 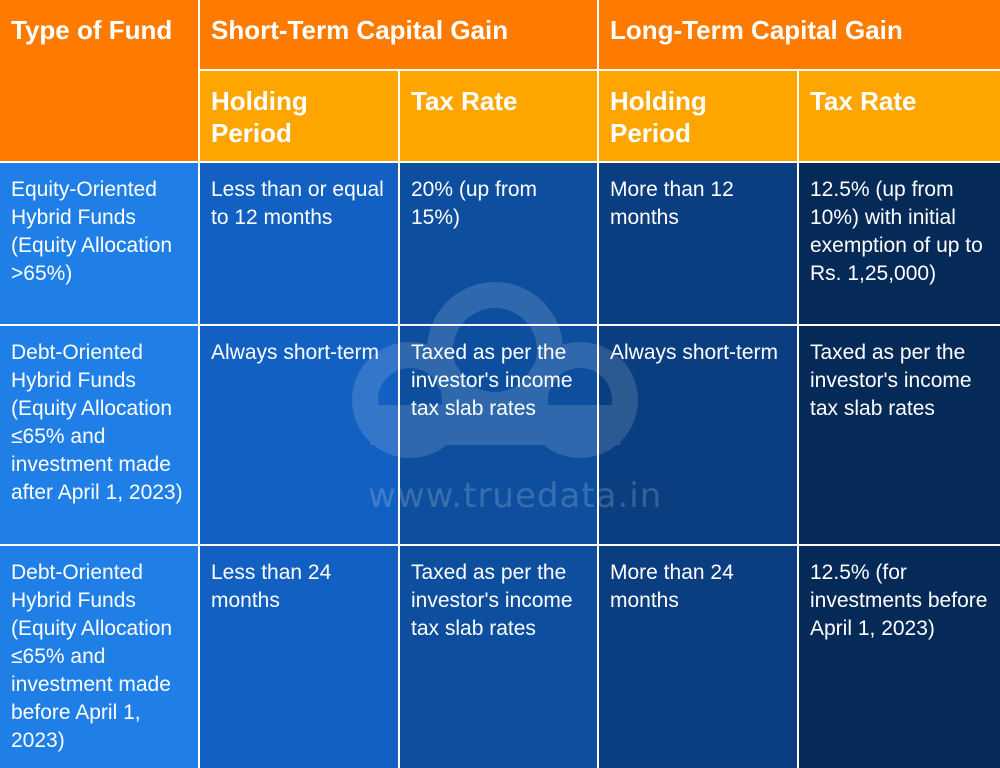 I want to click on header-ltcg-tax-rate: Tax Rate, so click(x=899, y=117).